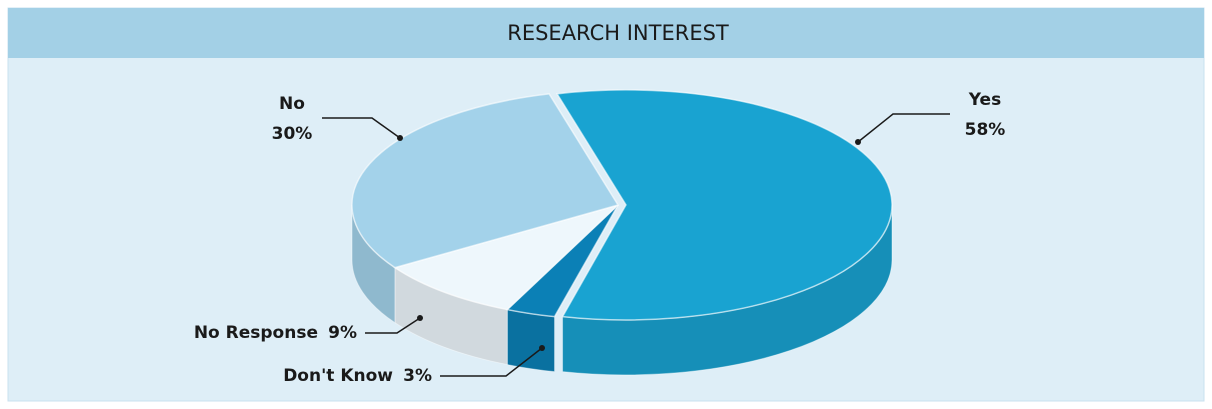  Describe the element at coordinates (417, 376) in the screenshot. I see `slice-value: 3%` at that location.